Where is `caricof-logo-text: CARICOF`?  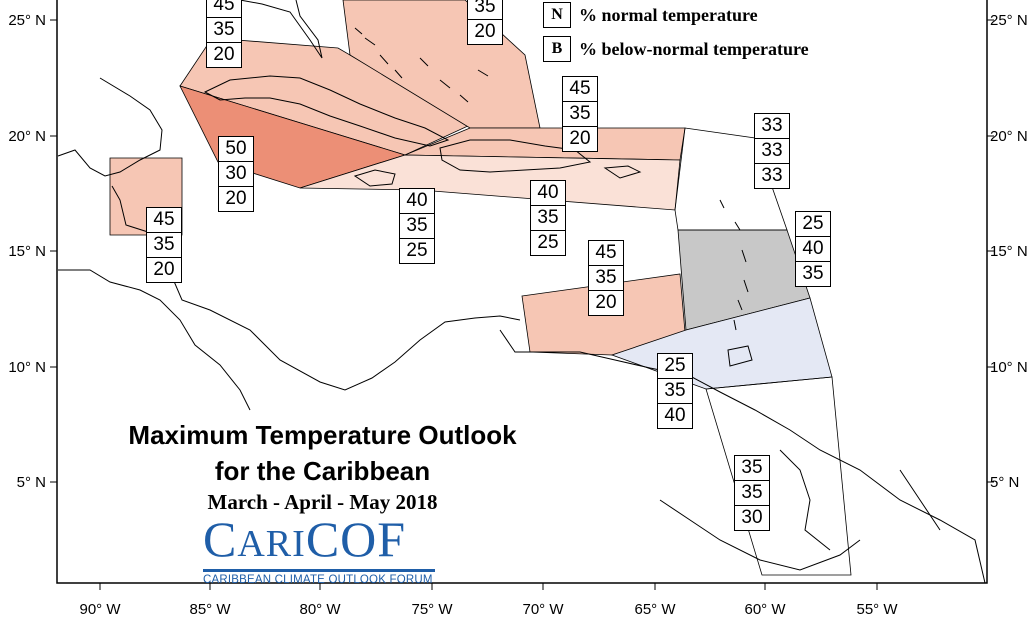 caricof-logo-text: CARICOF is located at coordinates (319, 543).